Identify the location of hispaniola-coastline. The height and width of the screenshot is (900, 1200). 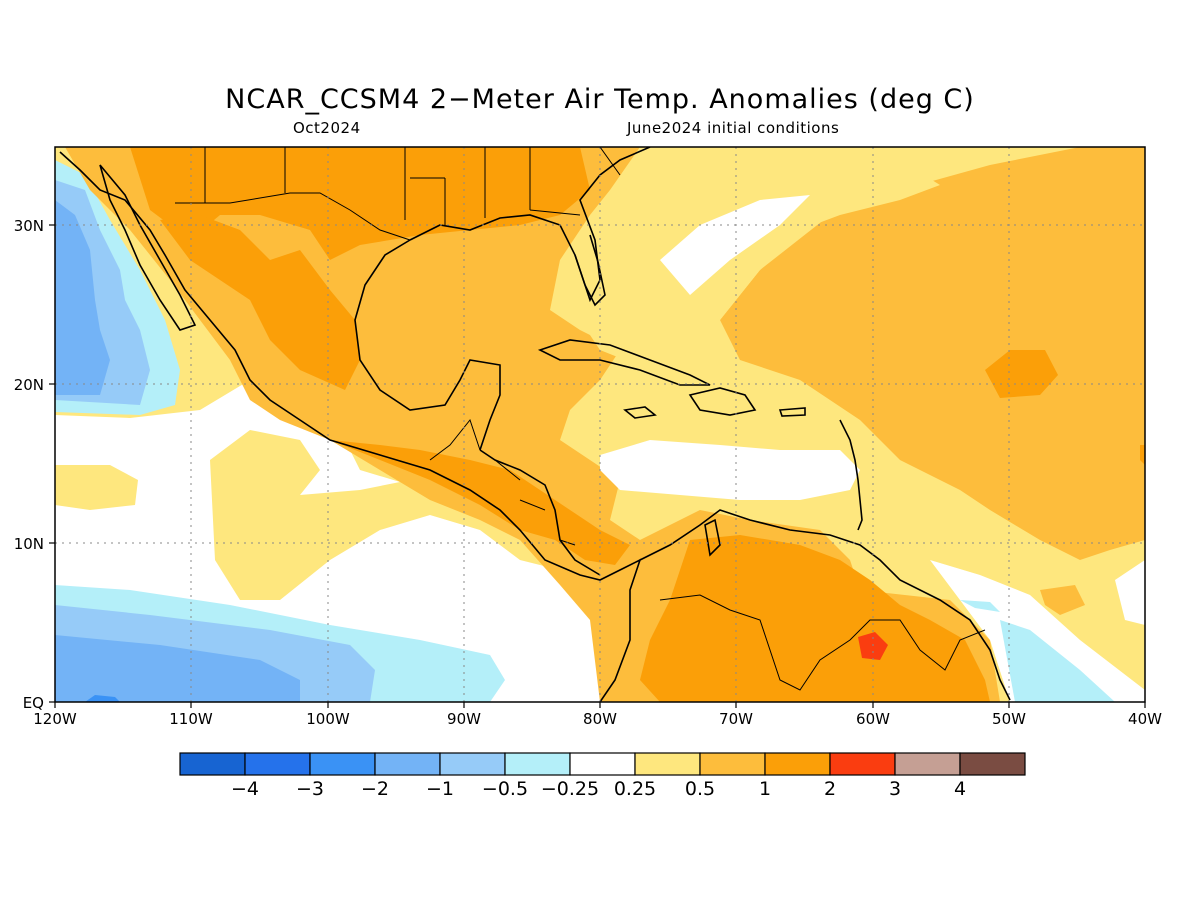
(722, 401).